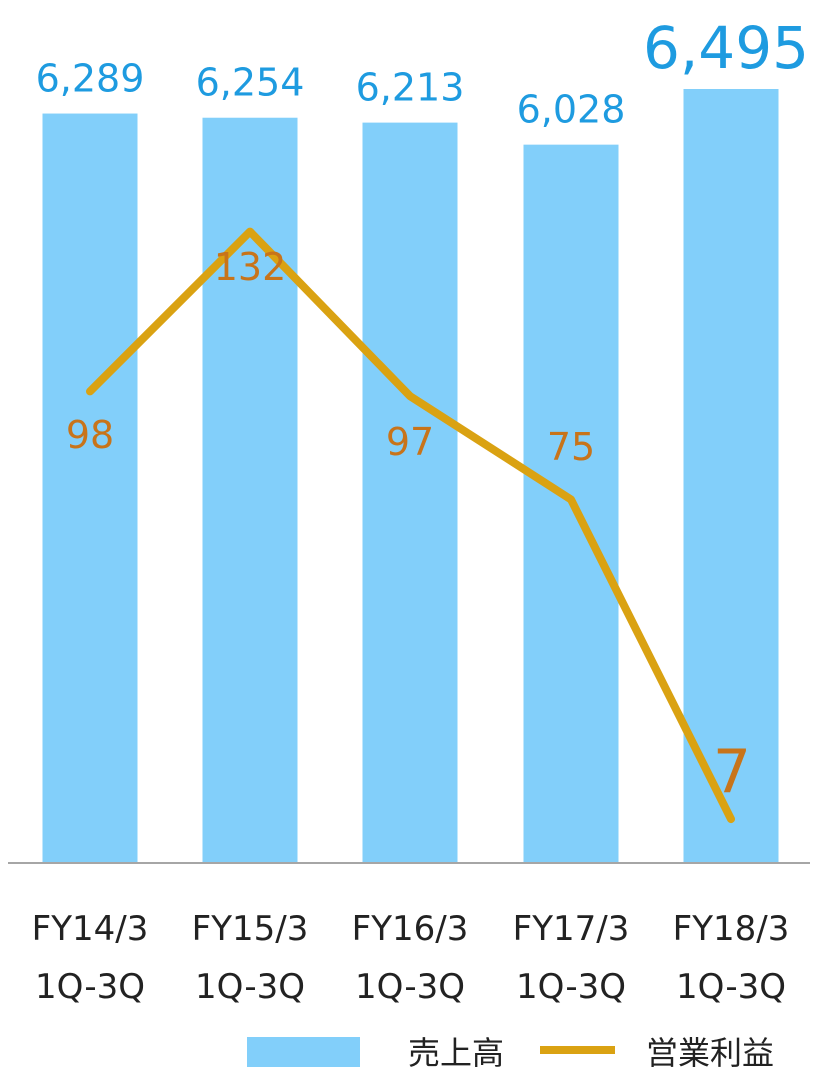  What do you see at coordinates (410, 987) in the screenshot?
I see `x-tick-label-3-line-2: 1Q-3Q` at bounding box center [410, 987].